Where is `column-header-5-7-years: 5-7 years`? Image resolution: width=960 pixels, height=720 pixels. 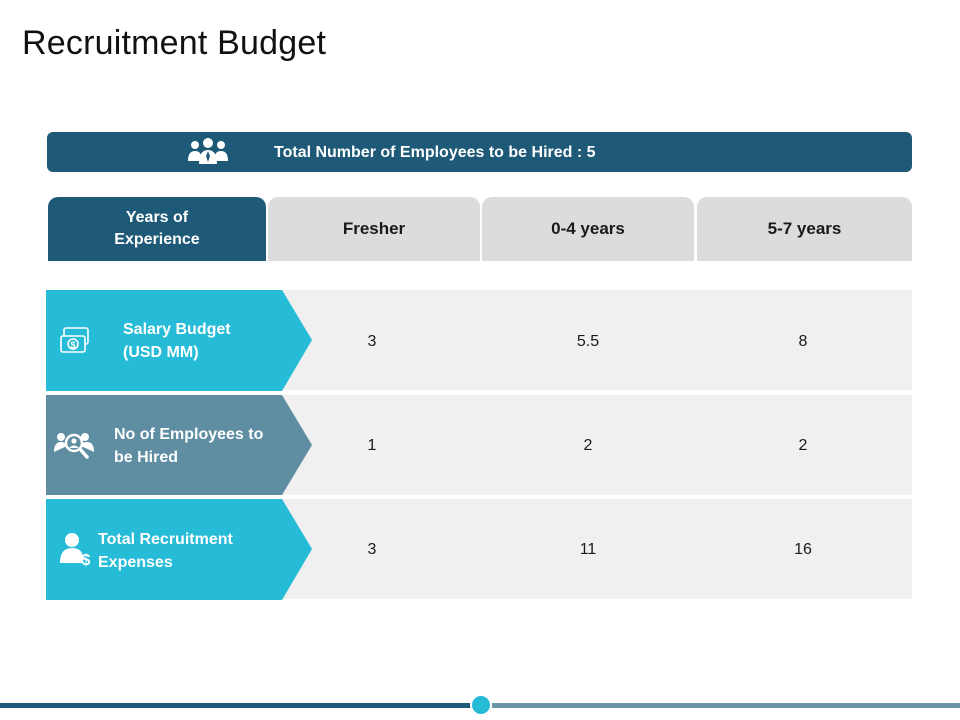
column-header-5-7-years: 5-7 years is located at coordinates (804, 229).